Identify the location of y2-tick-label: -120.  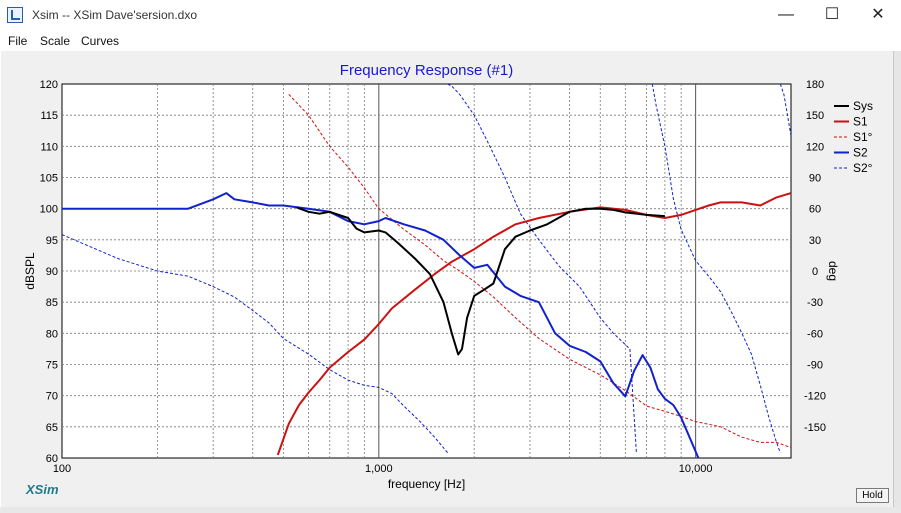
(815, 397).